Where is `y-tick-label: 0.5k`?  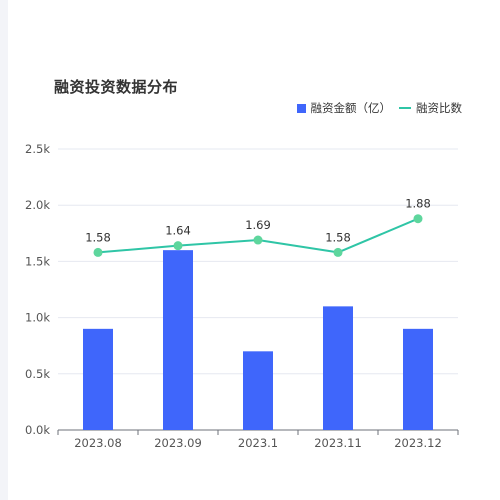 y-tick-label: 0.5k is located at coordinates (37, 374).